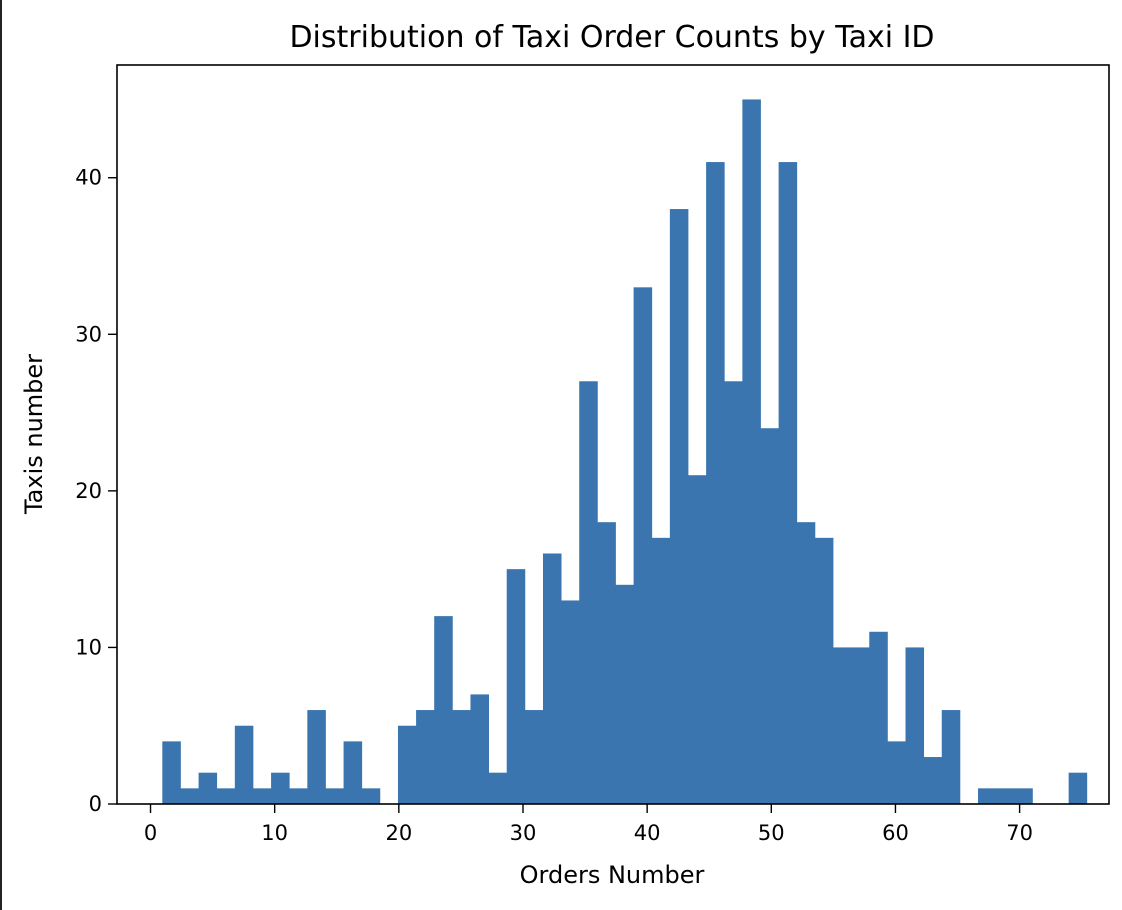  Describe the element at coordinates (150, 833) in the screenshot. I see `x-tick-label: 0` at that location.